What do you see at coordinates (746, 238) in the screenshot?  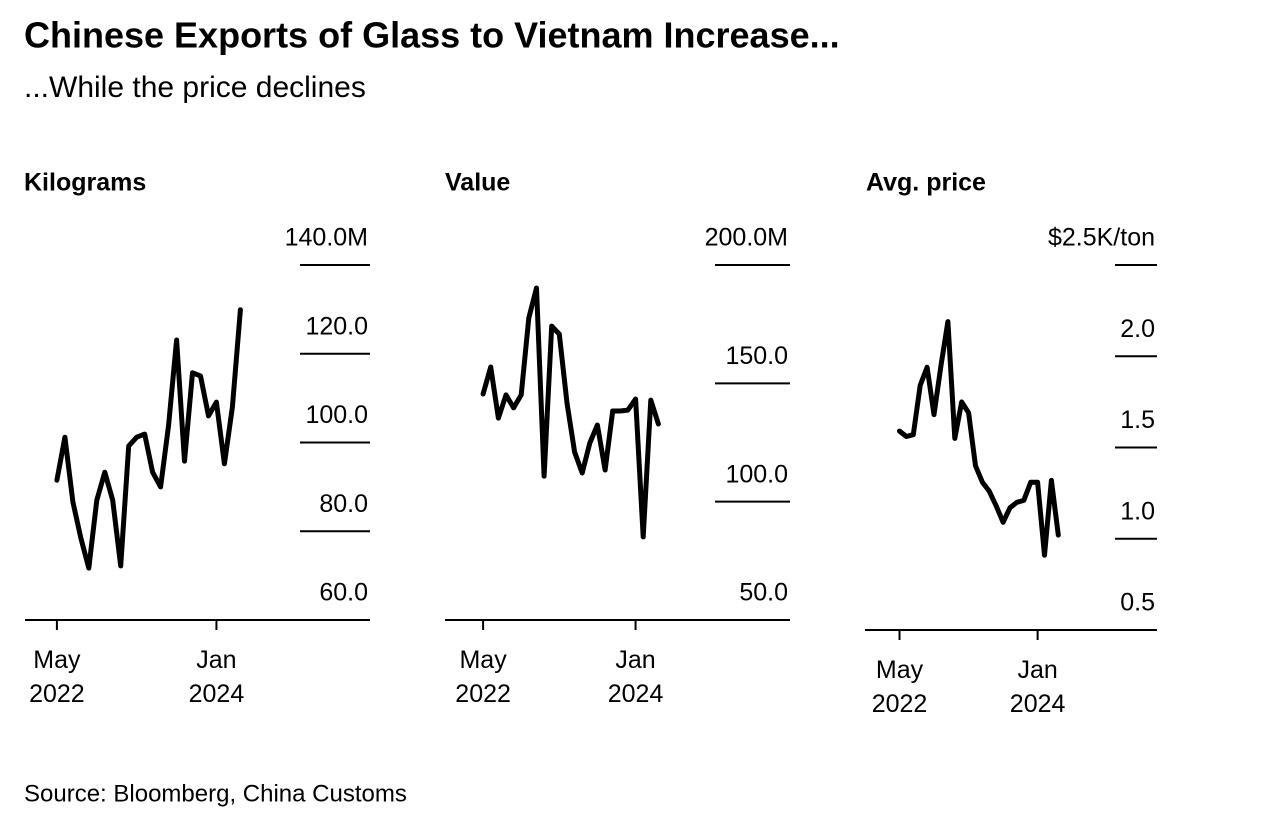 I see `y-tick-label: 200.0M` at bounding box center [746, 238].